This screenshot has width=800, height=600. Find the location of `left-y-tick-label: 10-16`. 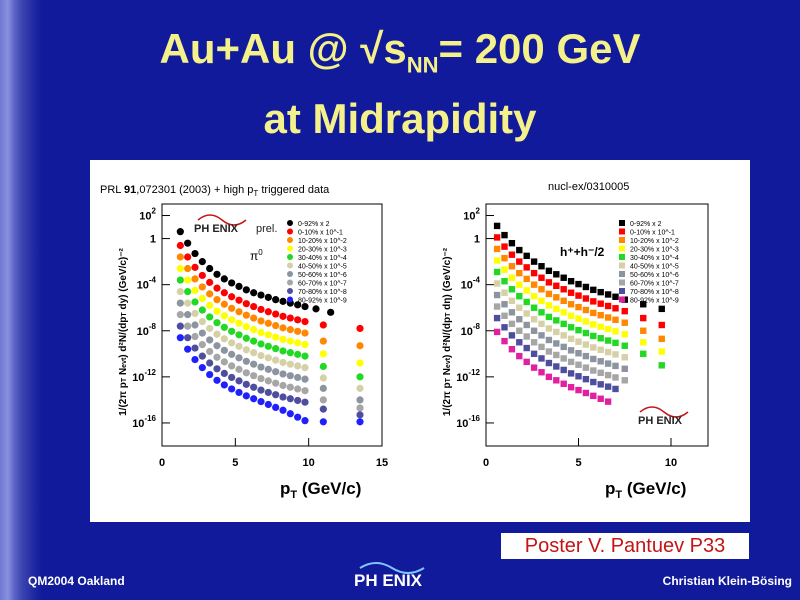

left-y-tick-label: 10-16 is located at coordinates (144, 422).